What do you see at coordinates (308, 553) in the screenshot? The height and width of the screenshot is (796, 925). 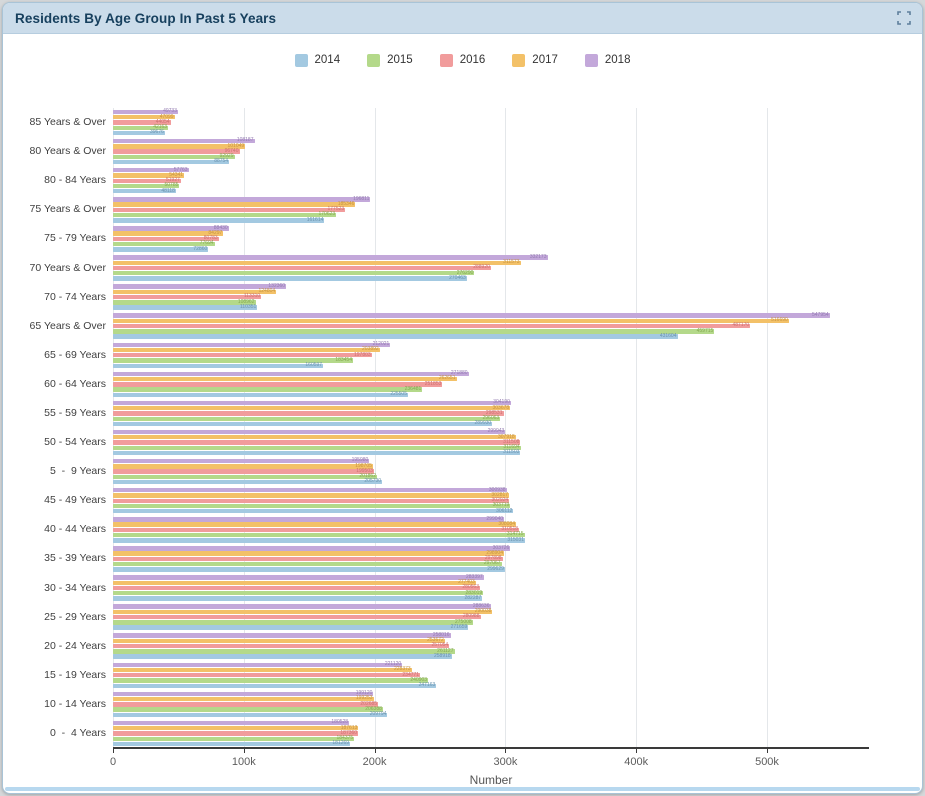 I see `bar-2017: 298904` at bounding box center [308, 553].